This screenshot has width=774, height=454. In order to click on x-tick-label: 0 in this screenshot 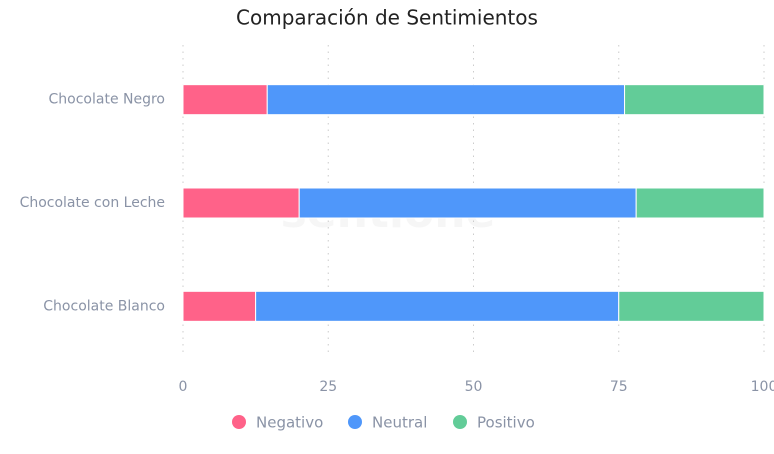, I will do `click(183, 387)`.